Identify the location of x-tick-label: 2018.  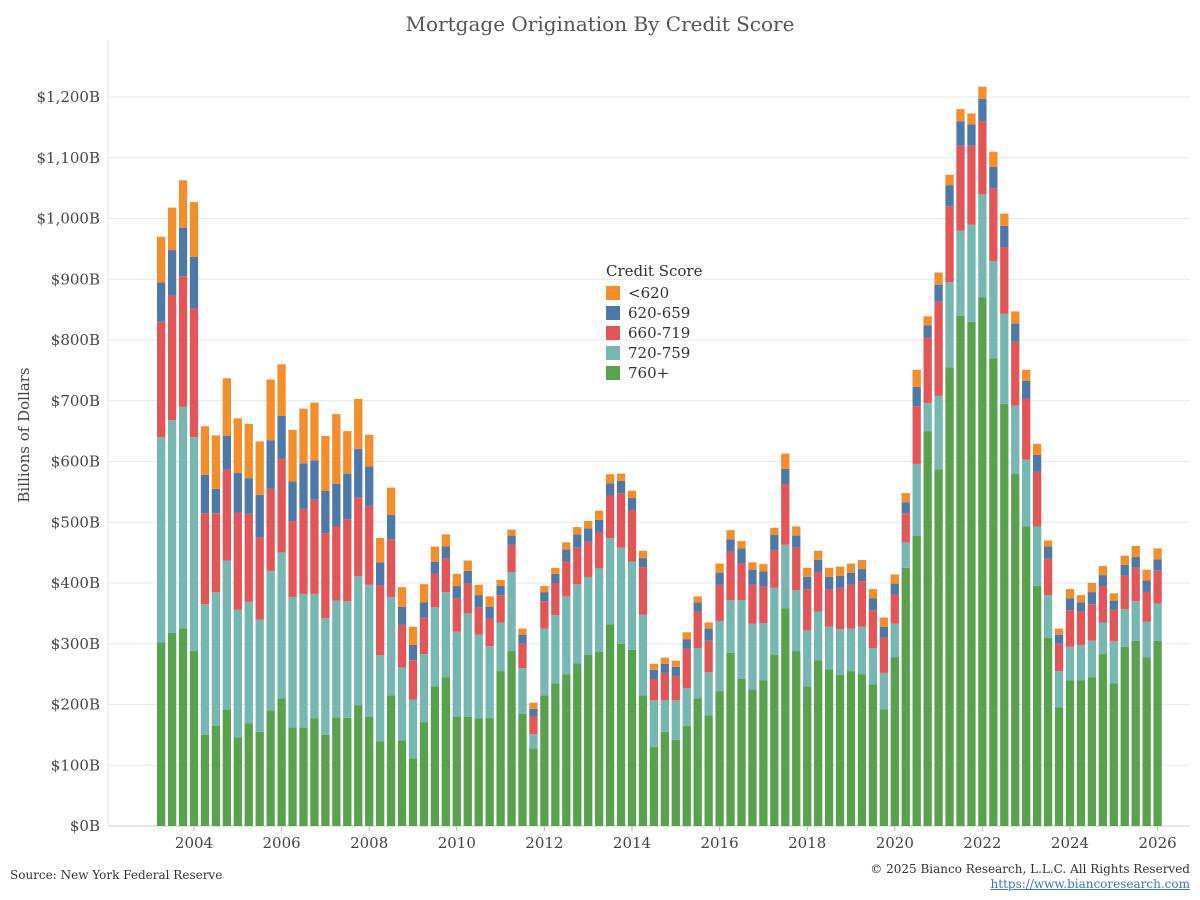
(807, 843).